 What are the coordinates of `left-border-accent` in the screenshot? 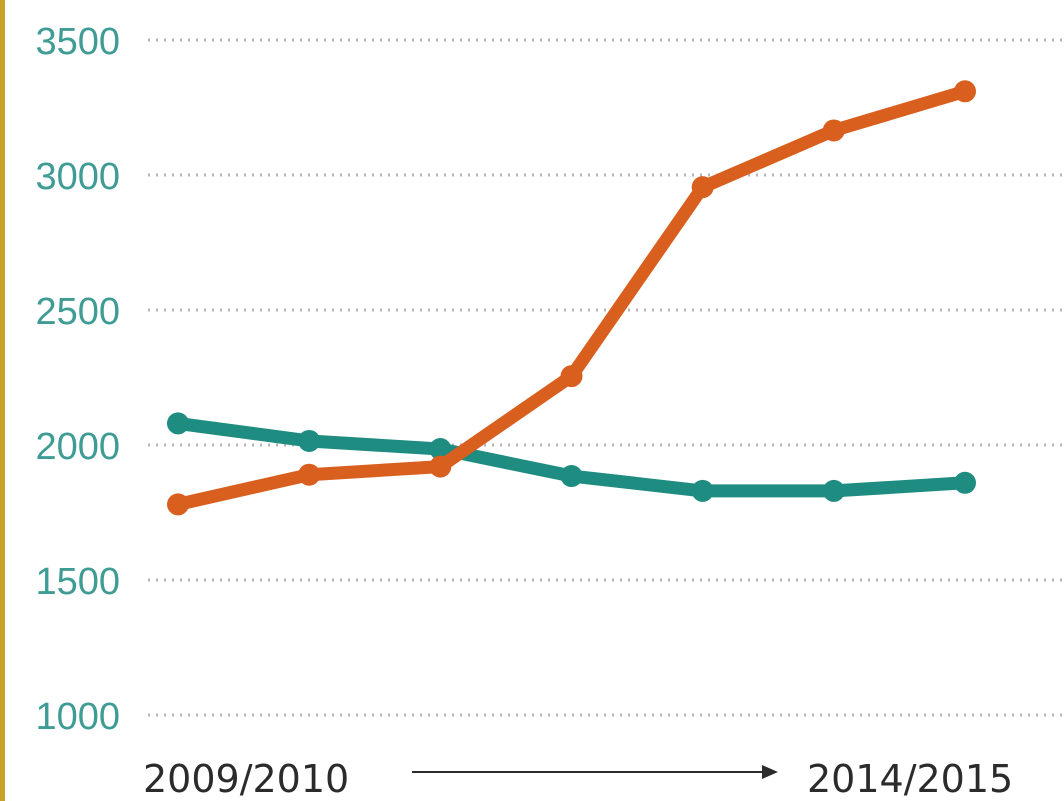 It's located at (2, 400).